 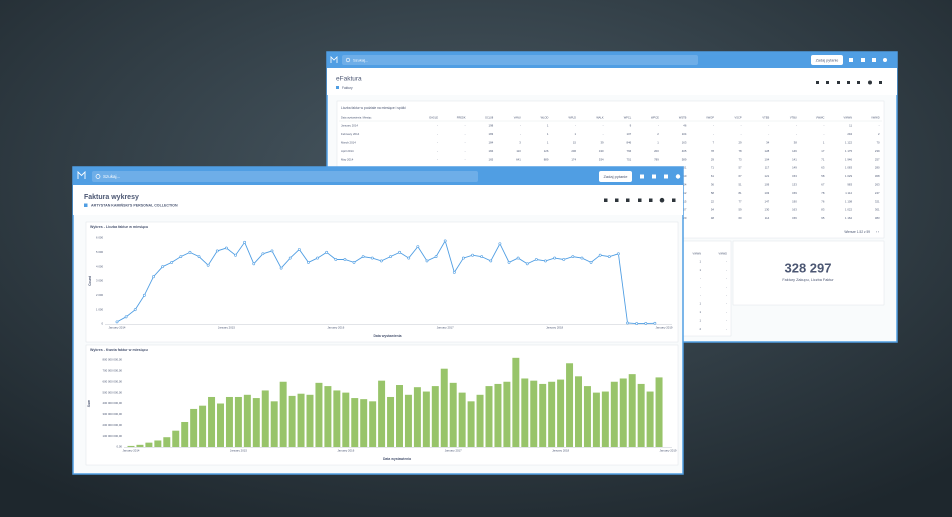 I want to click on table-cell: 63, so click(x=823, y=168).